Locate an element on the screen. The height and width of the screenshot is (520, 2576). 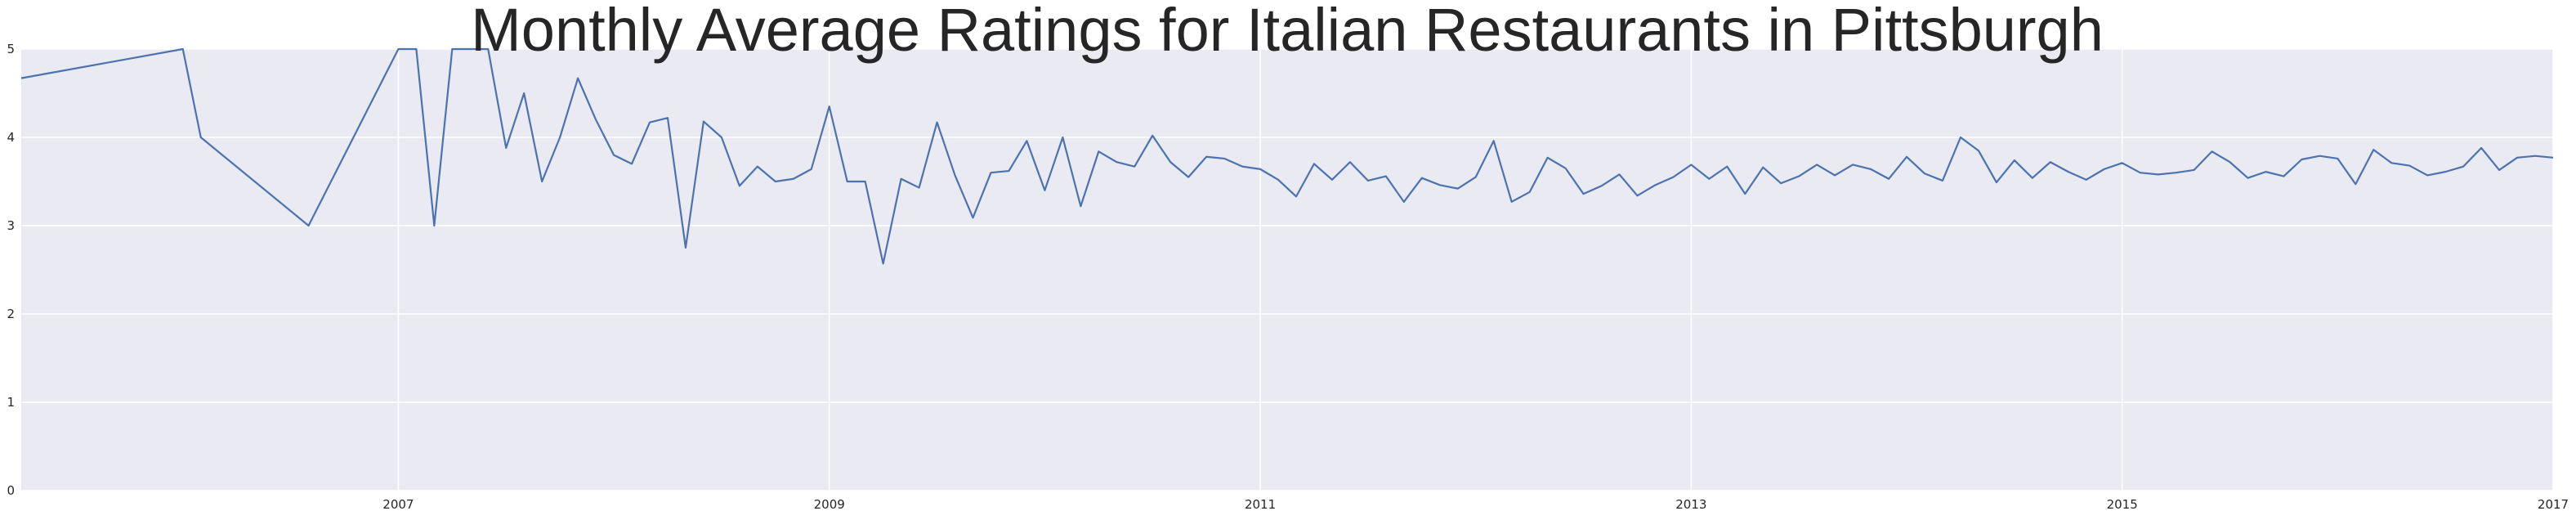
y-tick-label: 0 is located at coordinates (11, 491).